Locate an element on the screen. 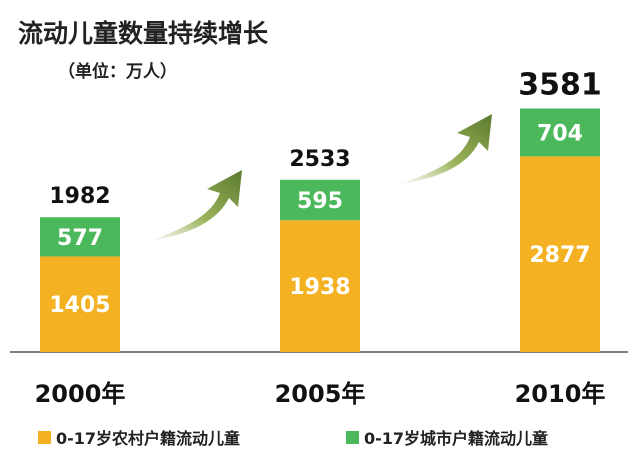  total-value-label: 2533 is located at coordinates (319, 159).